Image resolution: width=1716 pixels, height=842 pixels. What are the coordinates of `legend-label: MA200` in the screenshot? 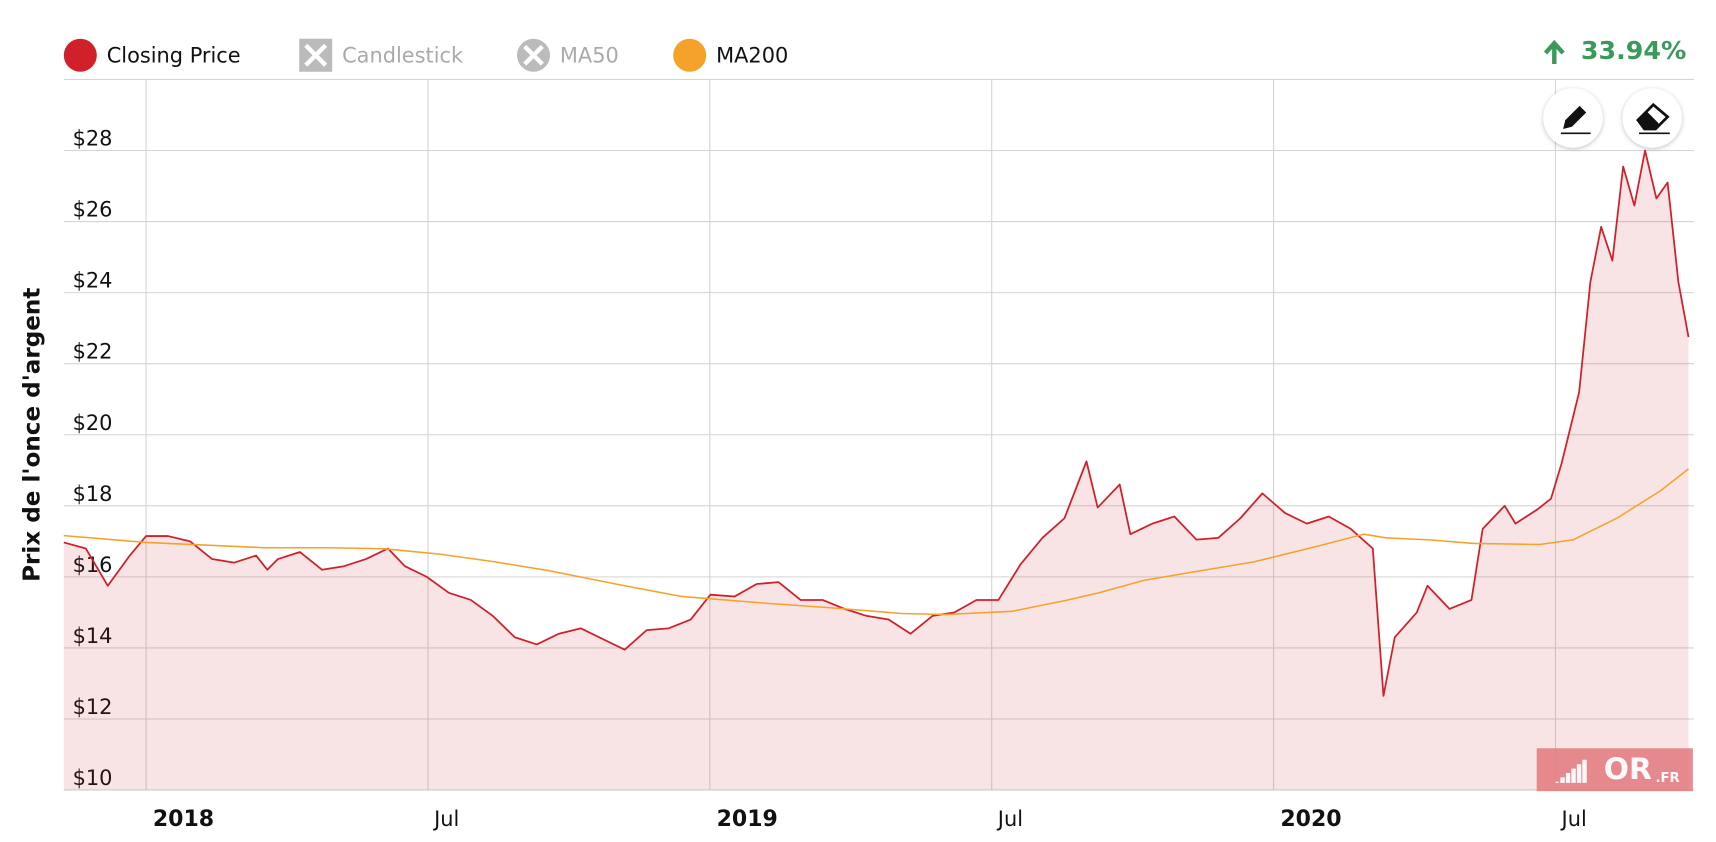 It's located at (752, 55).